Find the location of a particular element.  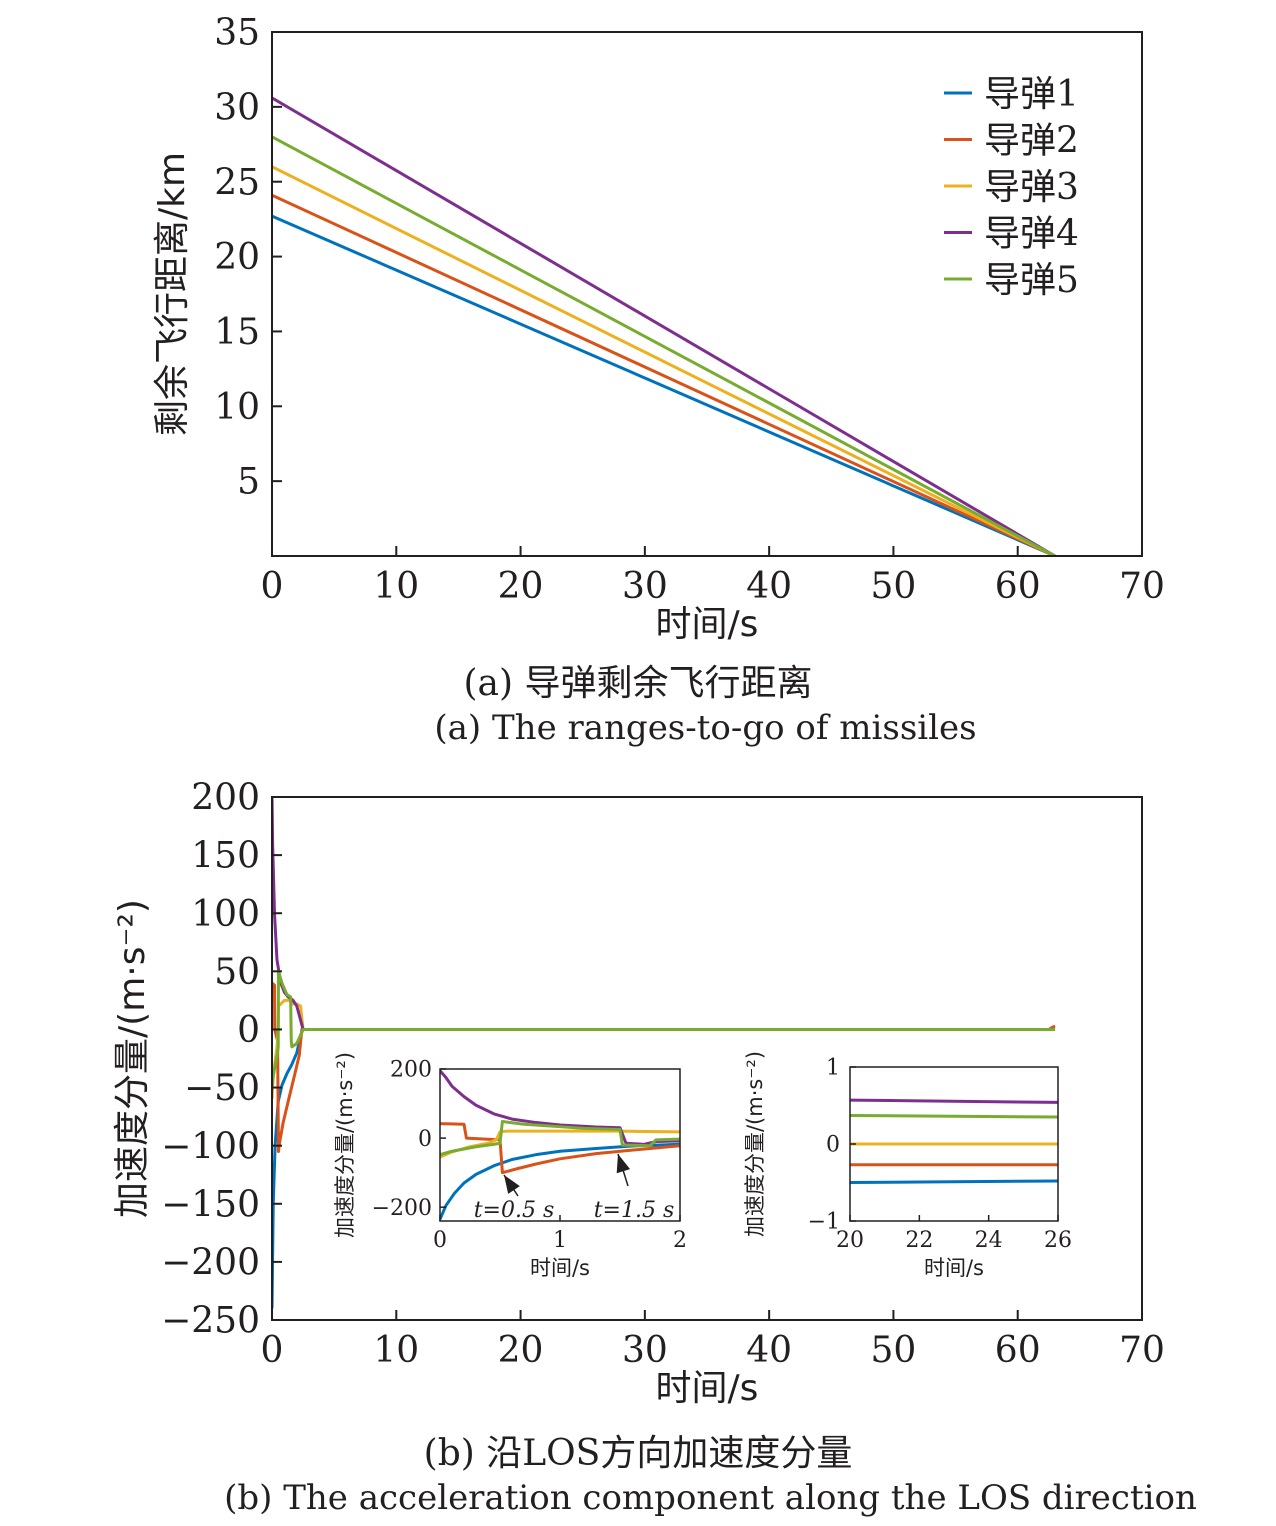

caption-b-cn: (b) 沿LOS方向加速度分量 is located at coordinates (638, 1453).